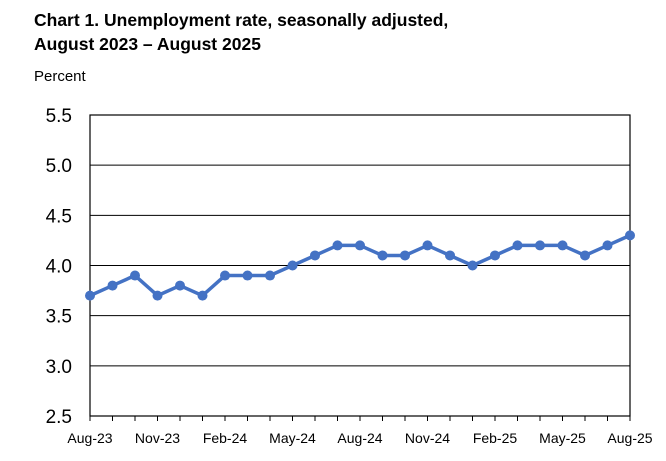 This screenshot has height=461, width=666. What do you see at coordinates (59, 216) in the screenshot?
I see `y-tick-label: 4.5` at bounding box center [59, 216].